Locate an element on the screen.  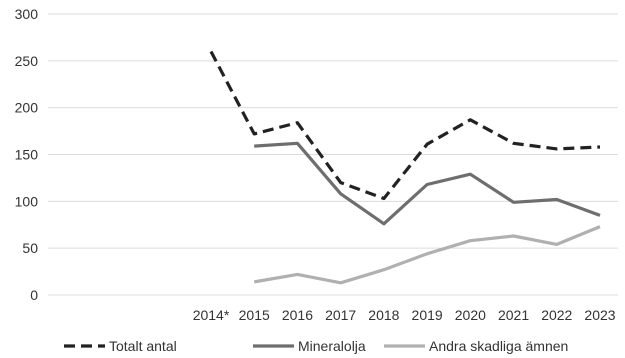
legend-label: Andra skadliga ämnen is located at coordinates (498, 346).